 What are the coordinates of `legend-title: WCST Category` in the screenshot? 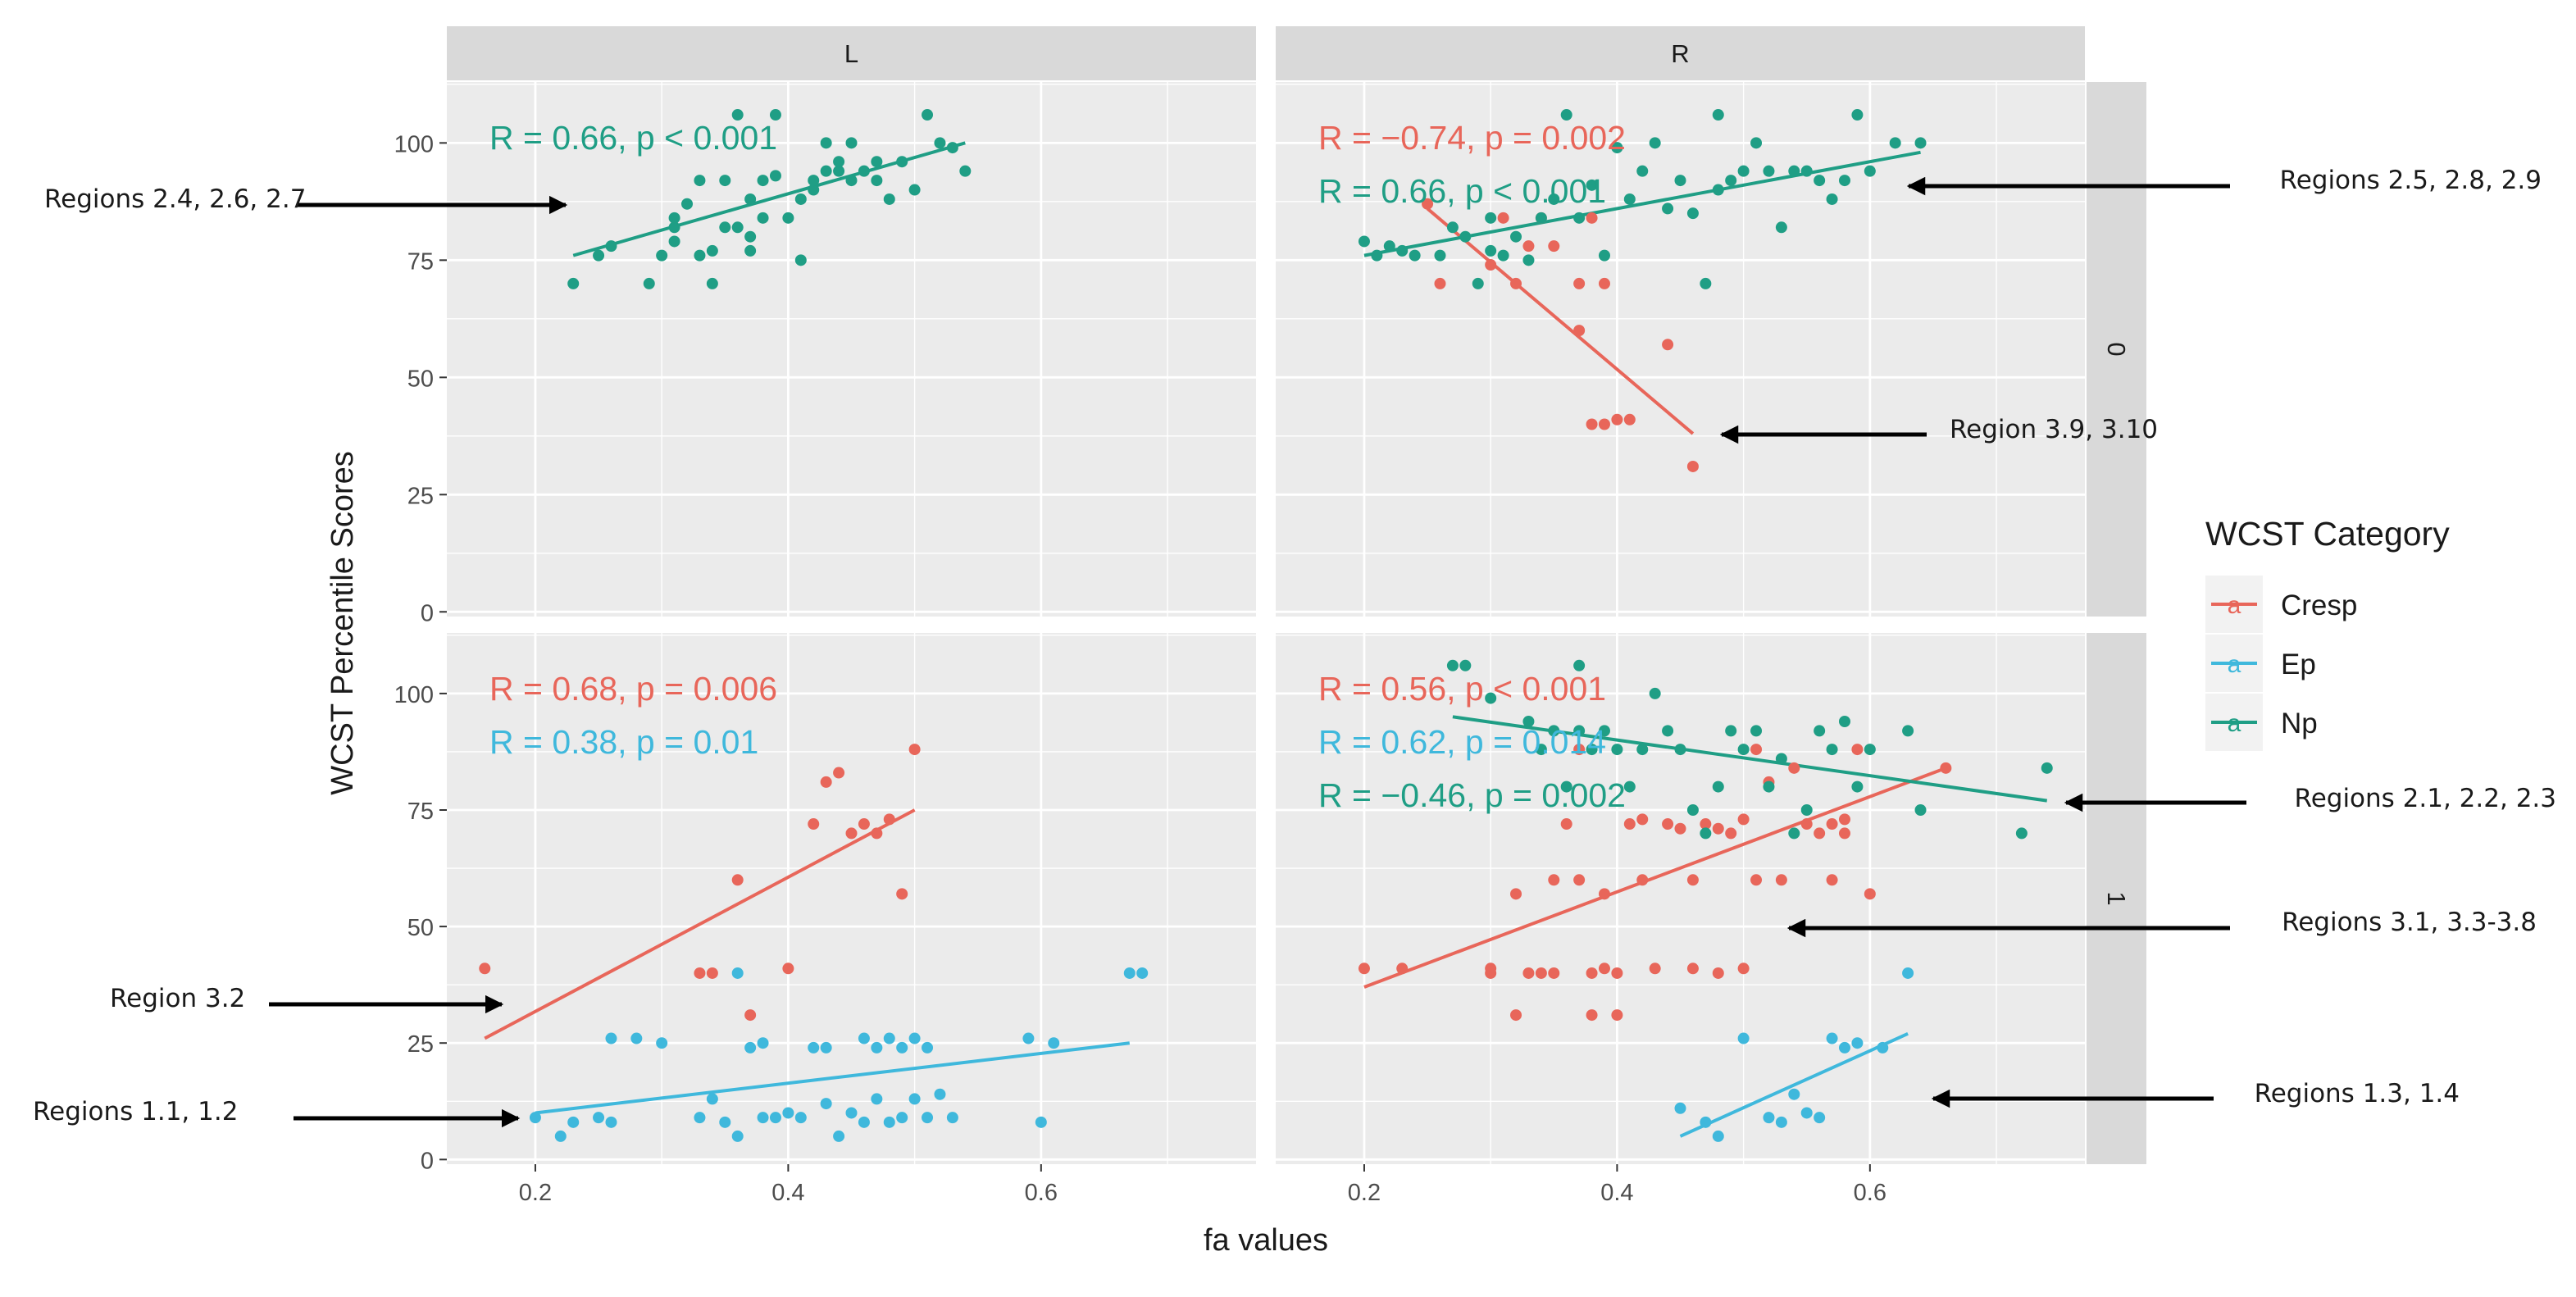 It's located at (2327, 534).